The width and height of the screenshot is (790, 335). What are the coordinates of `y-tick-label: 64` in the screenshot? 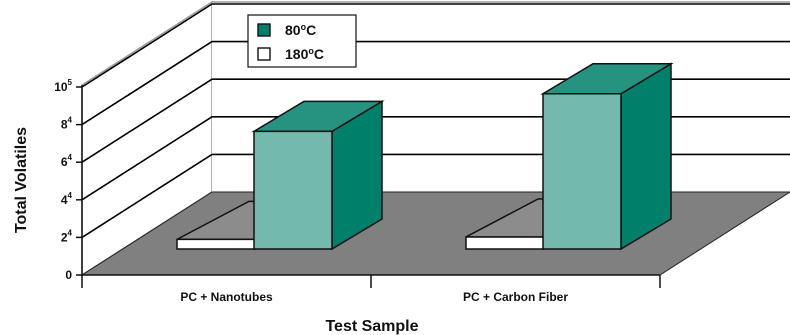 It's located at (67, 161).